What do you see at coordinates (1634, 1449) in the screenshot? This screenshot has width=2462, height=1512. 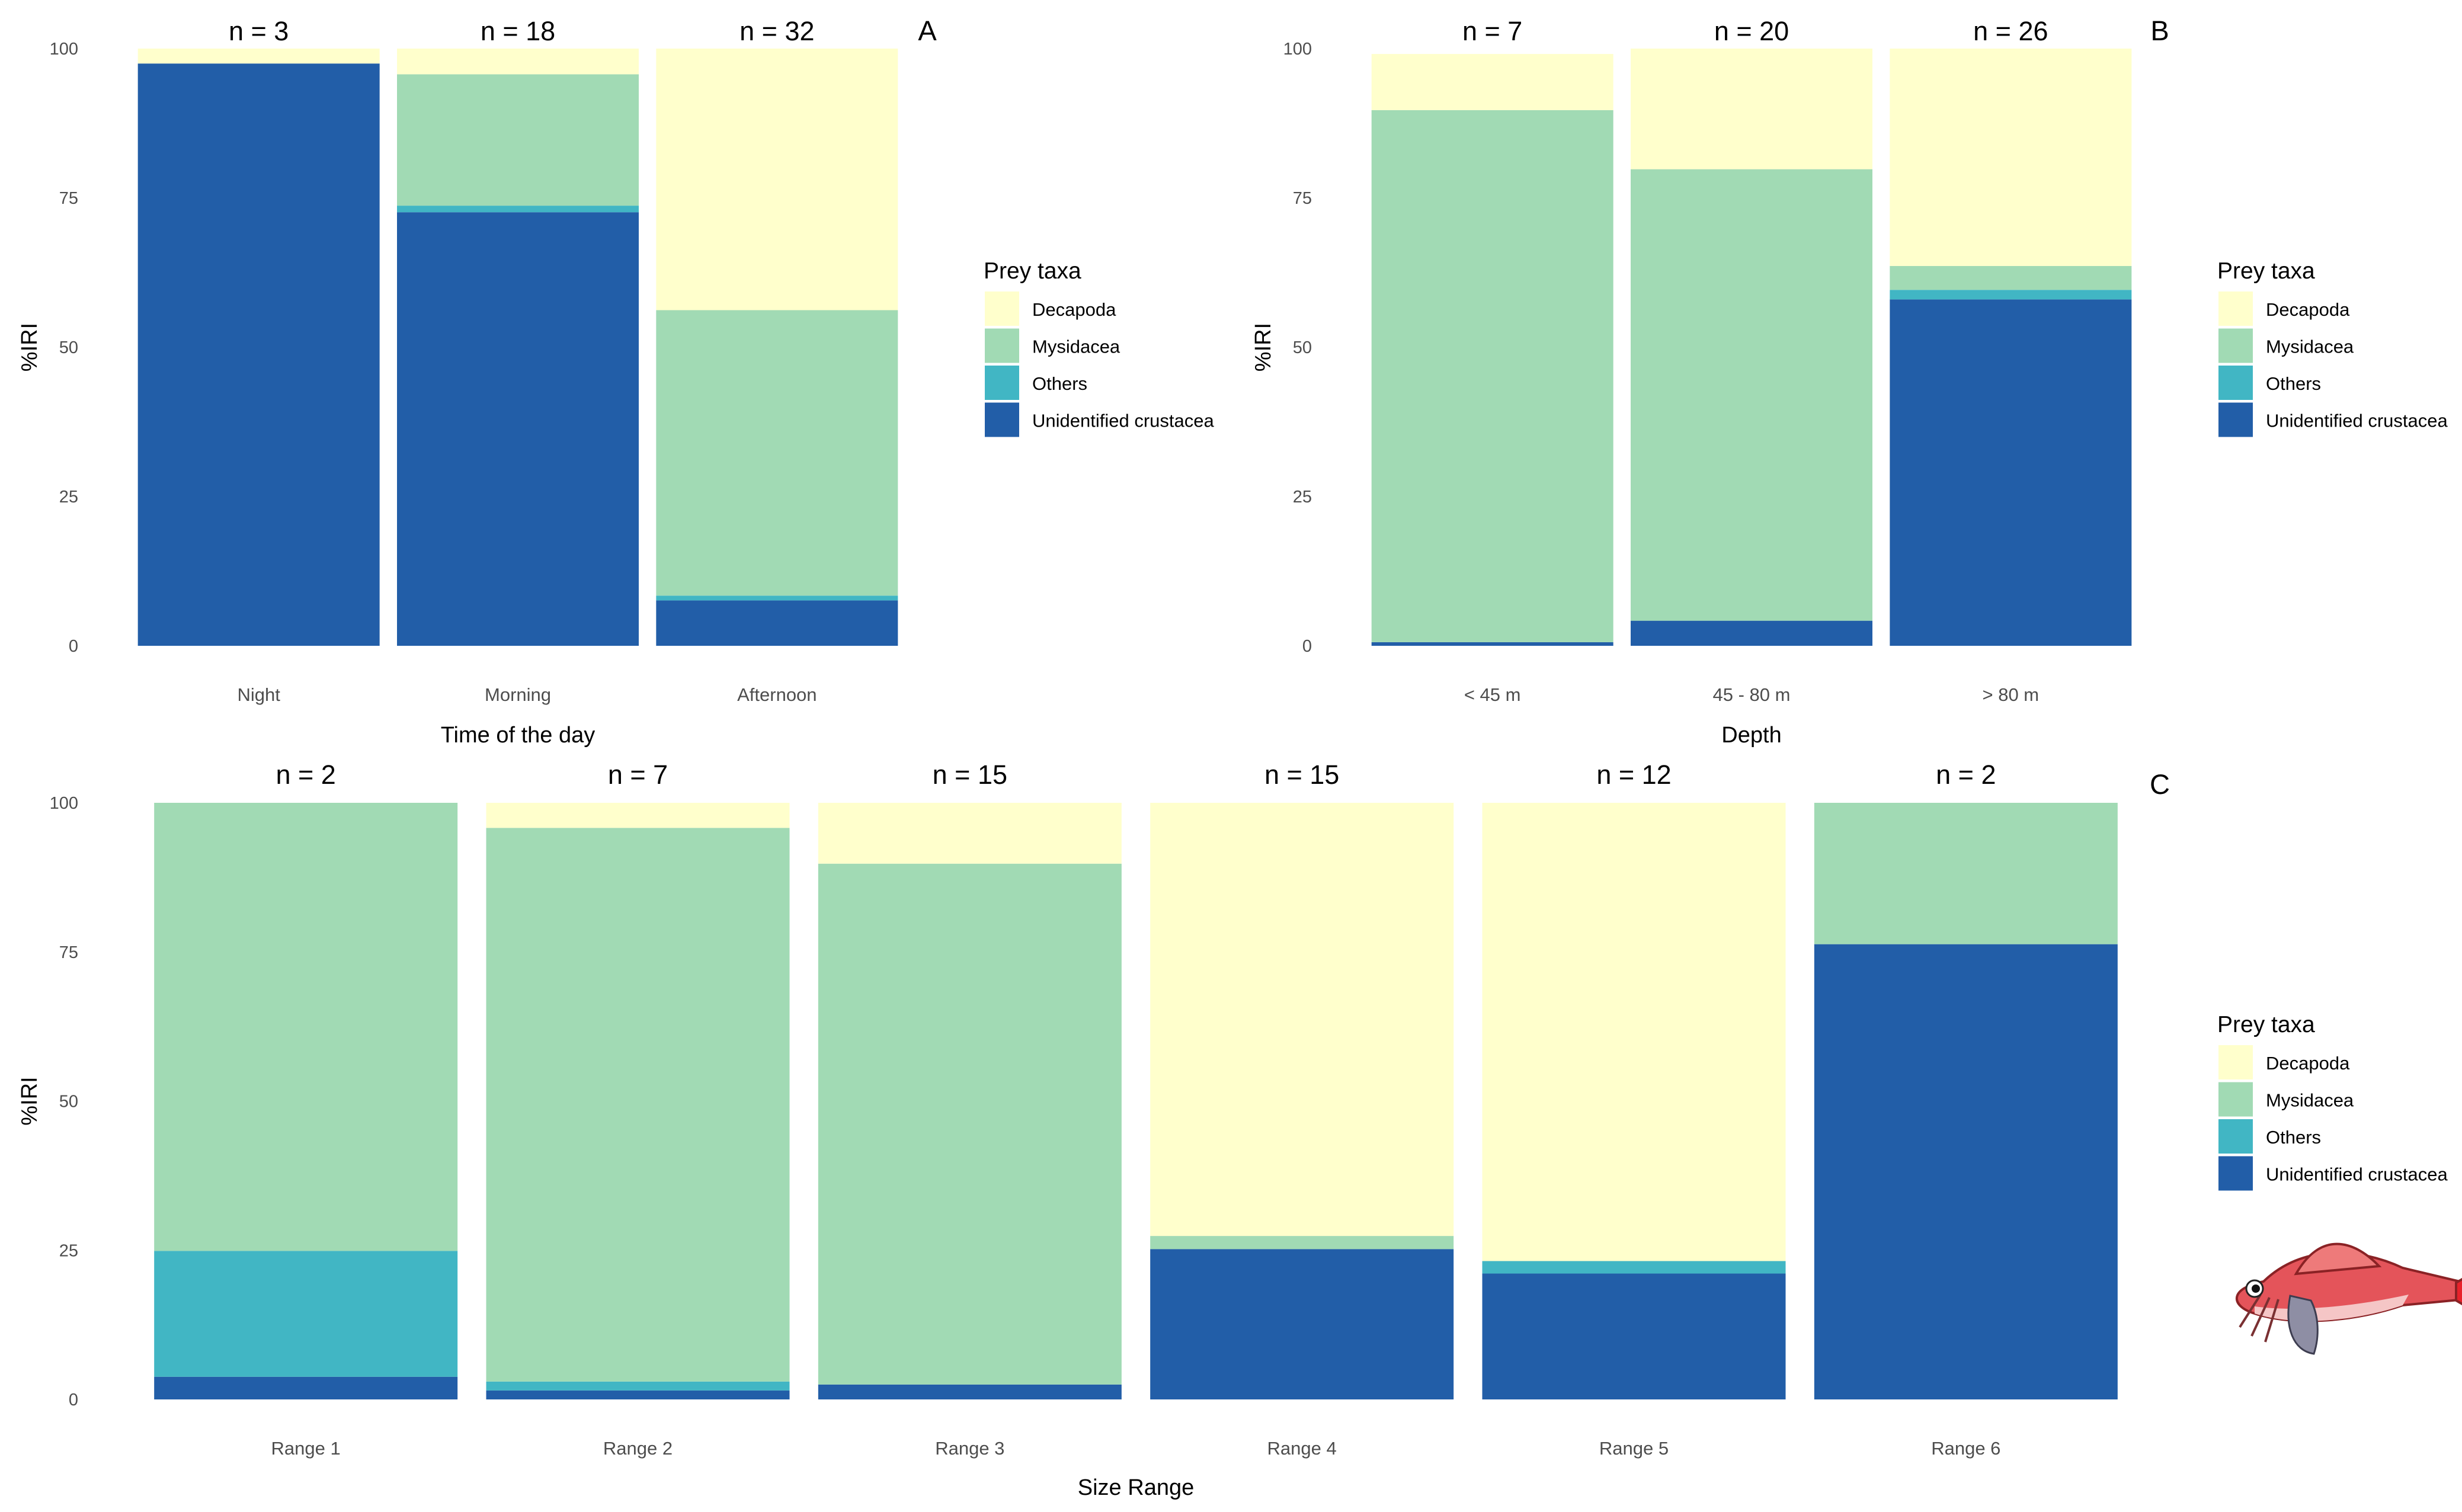 I see `x-tick-label: Range 5` at bounding box center [1634, 1449].